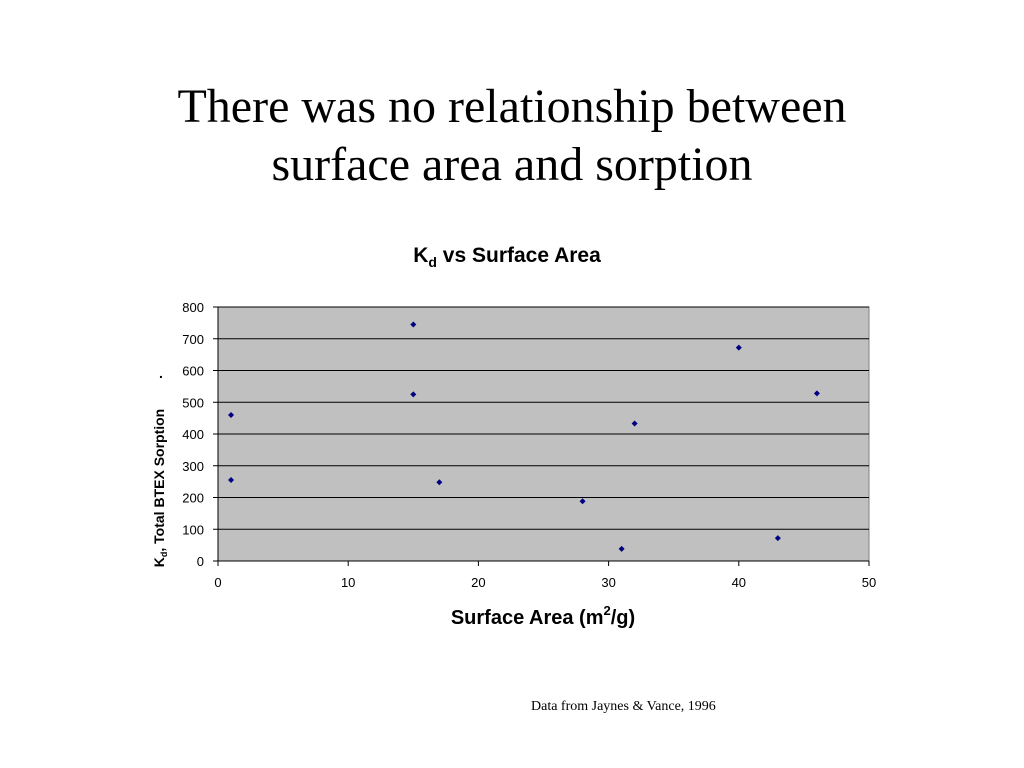 Image resolution: width=1024 pixels, height=768 pixels. I want to click on y-axis-label-subscript: d, so click(164, 555).